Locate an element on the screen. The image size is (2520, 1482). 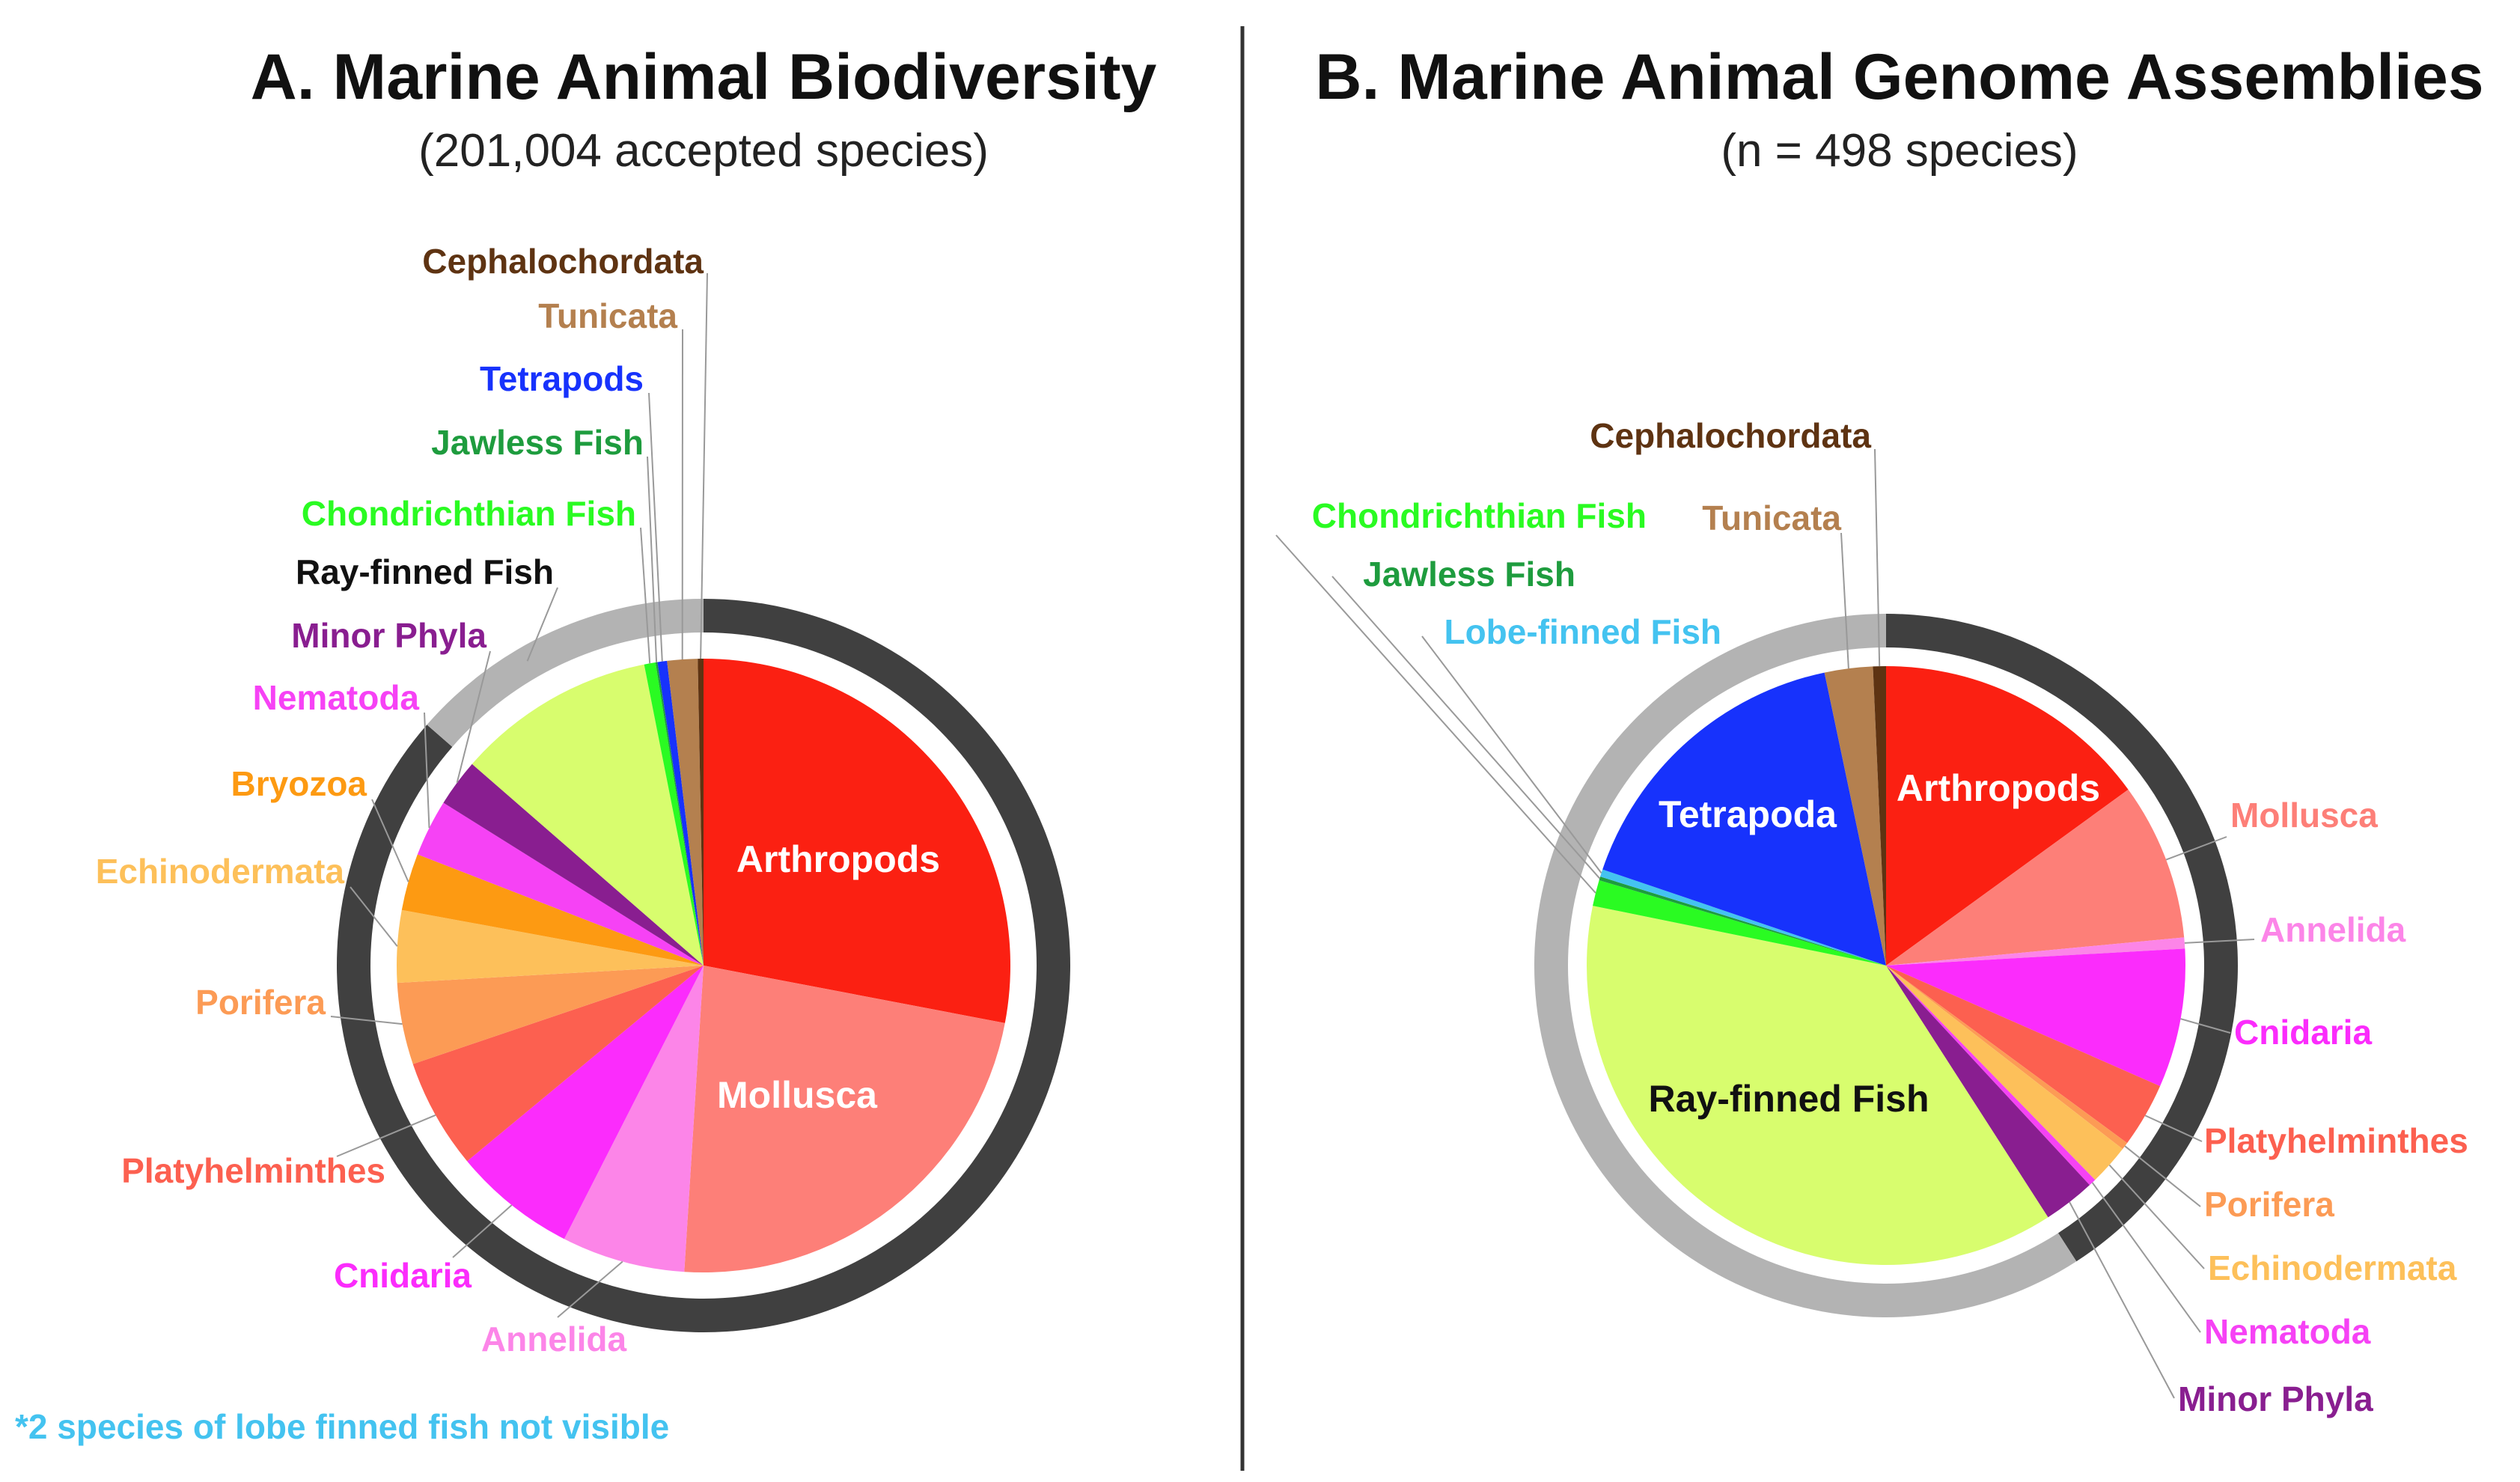
panel-a-title: A. Marine Animal Biodiversity is located at coordinates (704, 77).